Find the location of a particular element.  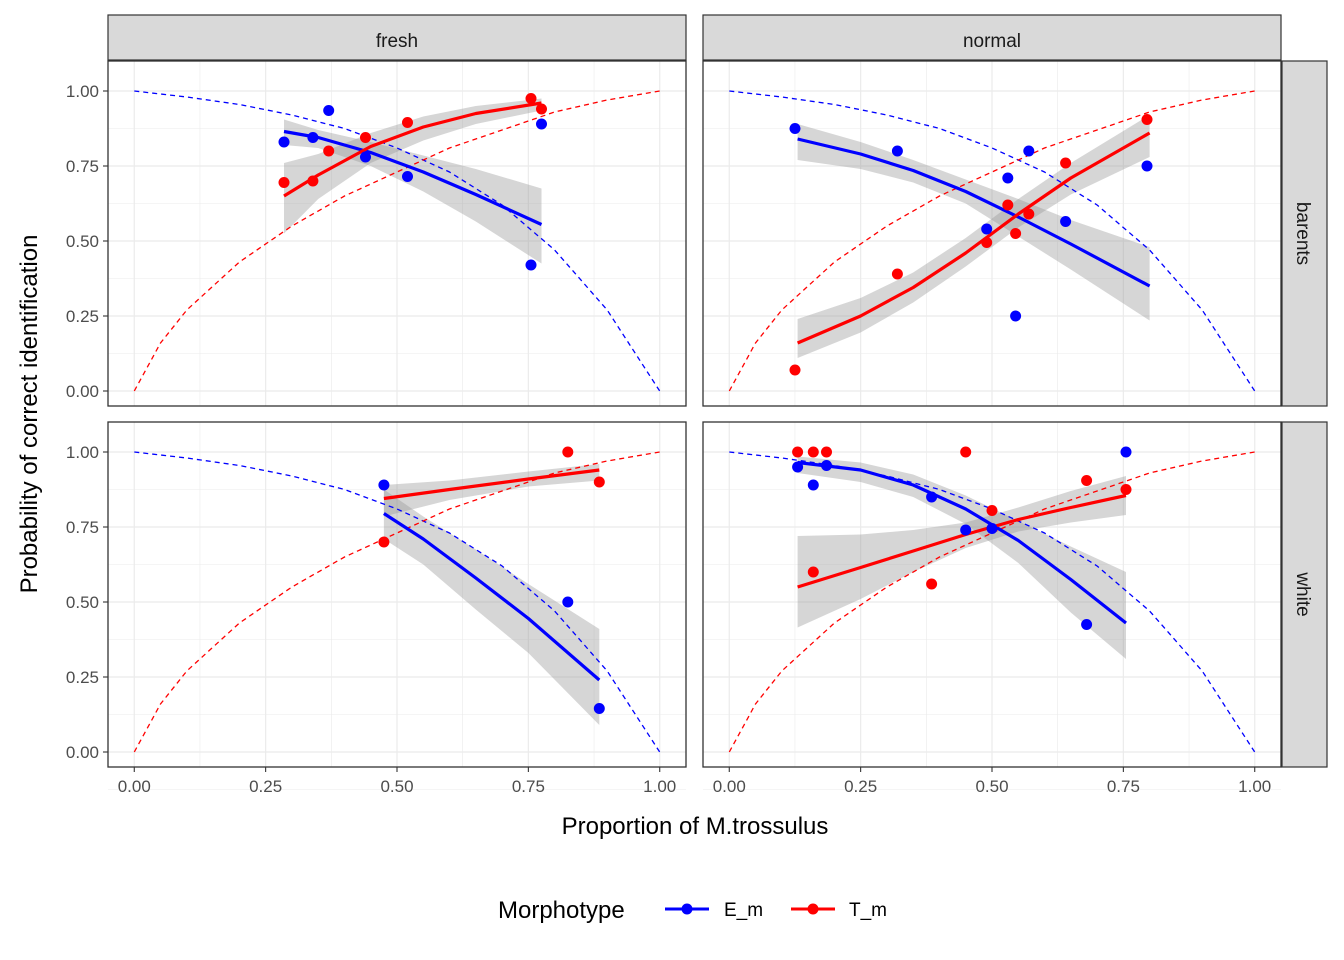

strip-label-fresh: fresh is located at coordinates (397, 41).